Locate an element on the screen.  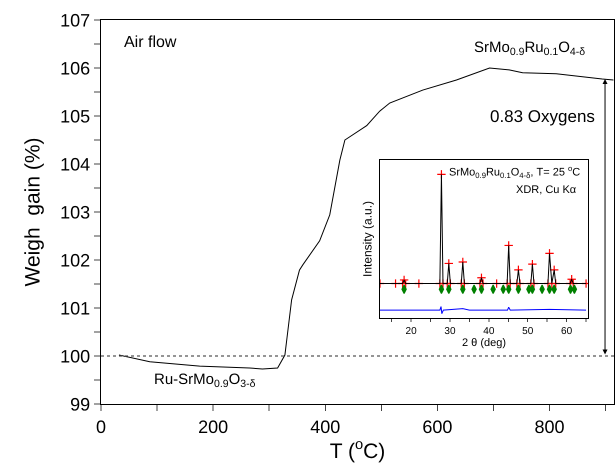
x-tick-label: 40 is located at coordinates (489, 331).